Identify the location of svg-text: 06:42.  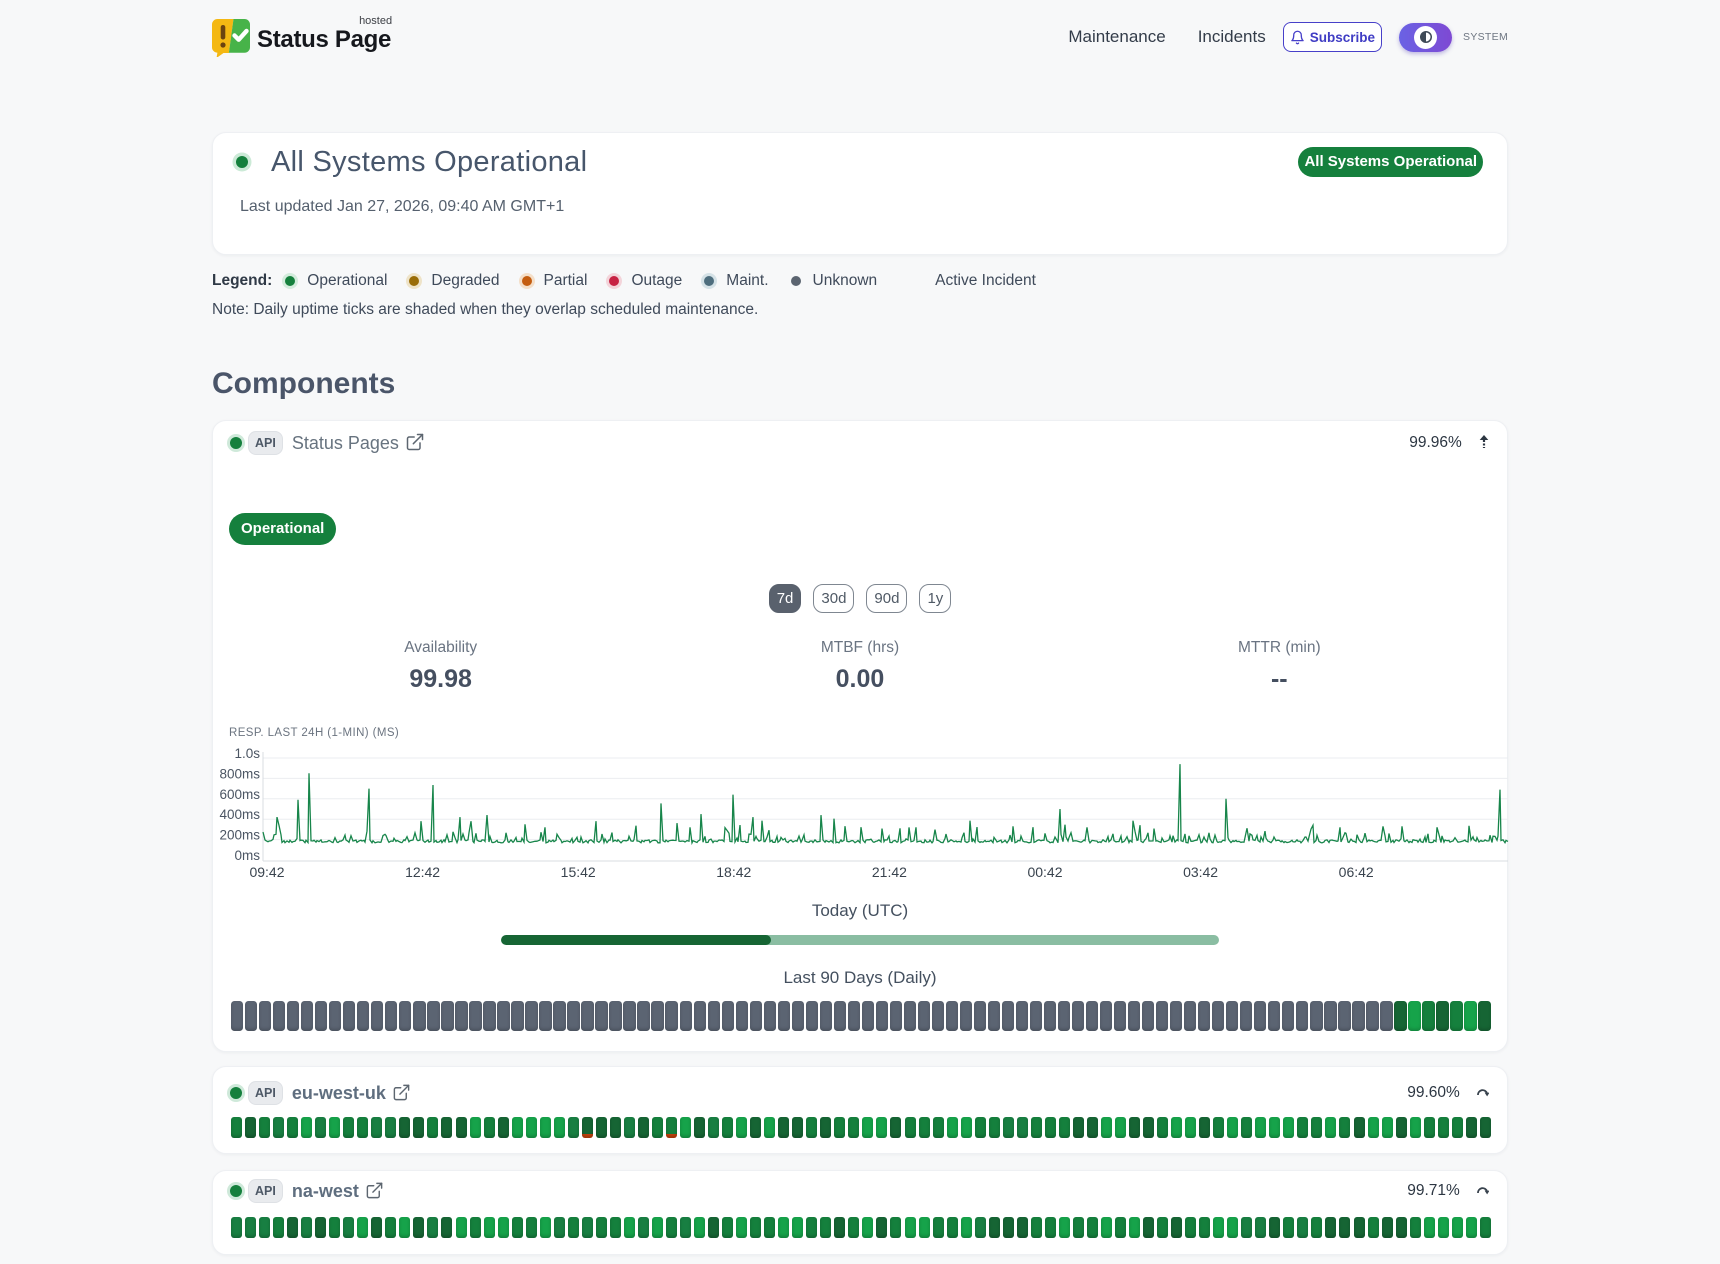
(1356, 872).